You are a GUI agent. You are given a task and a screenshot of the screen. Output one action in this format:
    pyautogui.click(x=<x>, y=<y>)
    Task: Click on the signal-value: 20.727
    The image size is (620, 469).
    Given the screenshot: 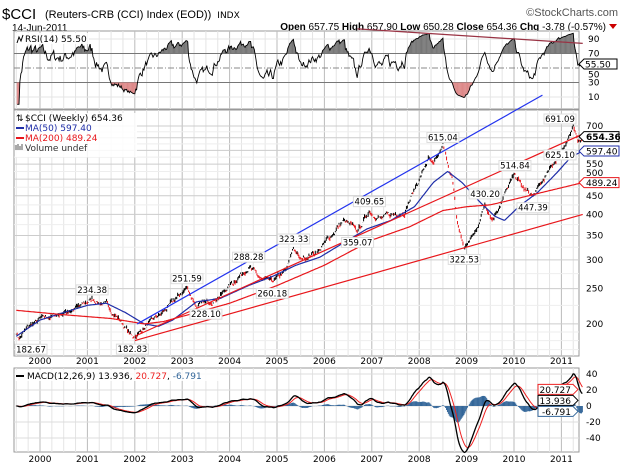 What is the action you would take?
    pyautogui.click(x=151, y=377)
    